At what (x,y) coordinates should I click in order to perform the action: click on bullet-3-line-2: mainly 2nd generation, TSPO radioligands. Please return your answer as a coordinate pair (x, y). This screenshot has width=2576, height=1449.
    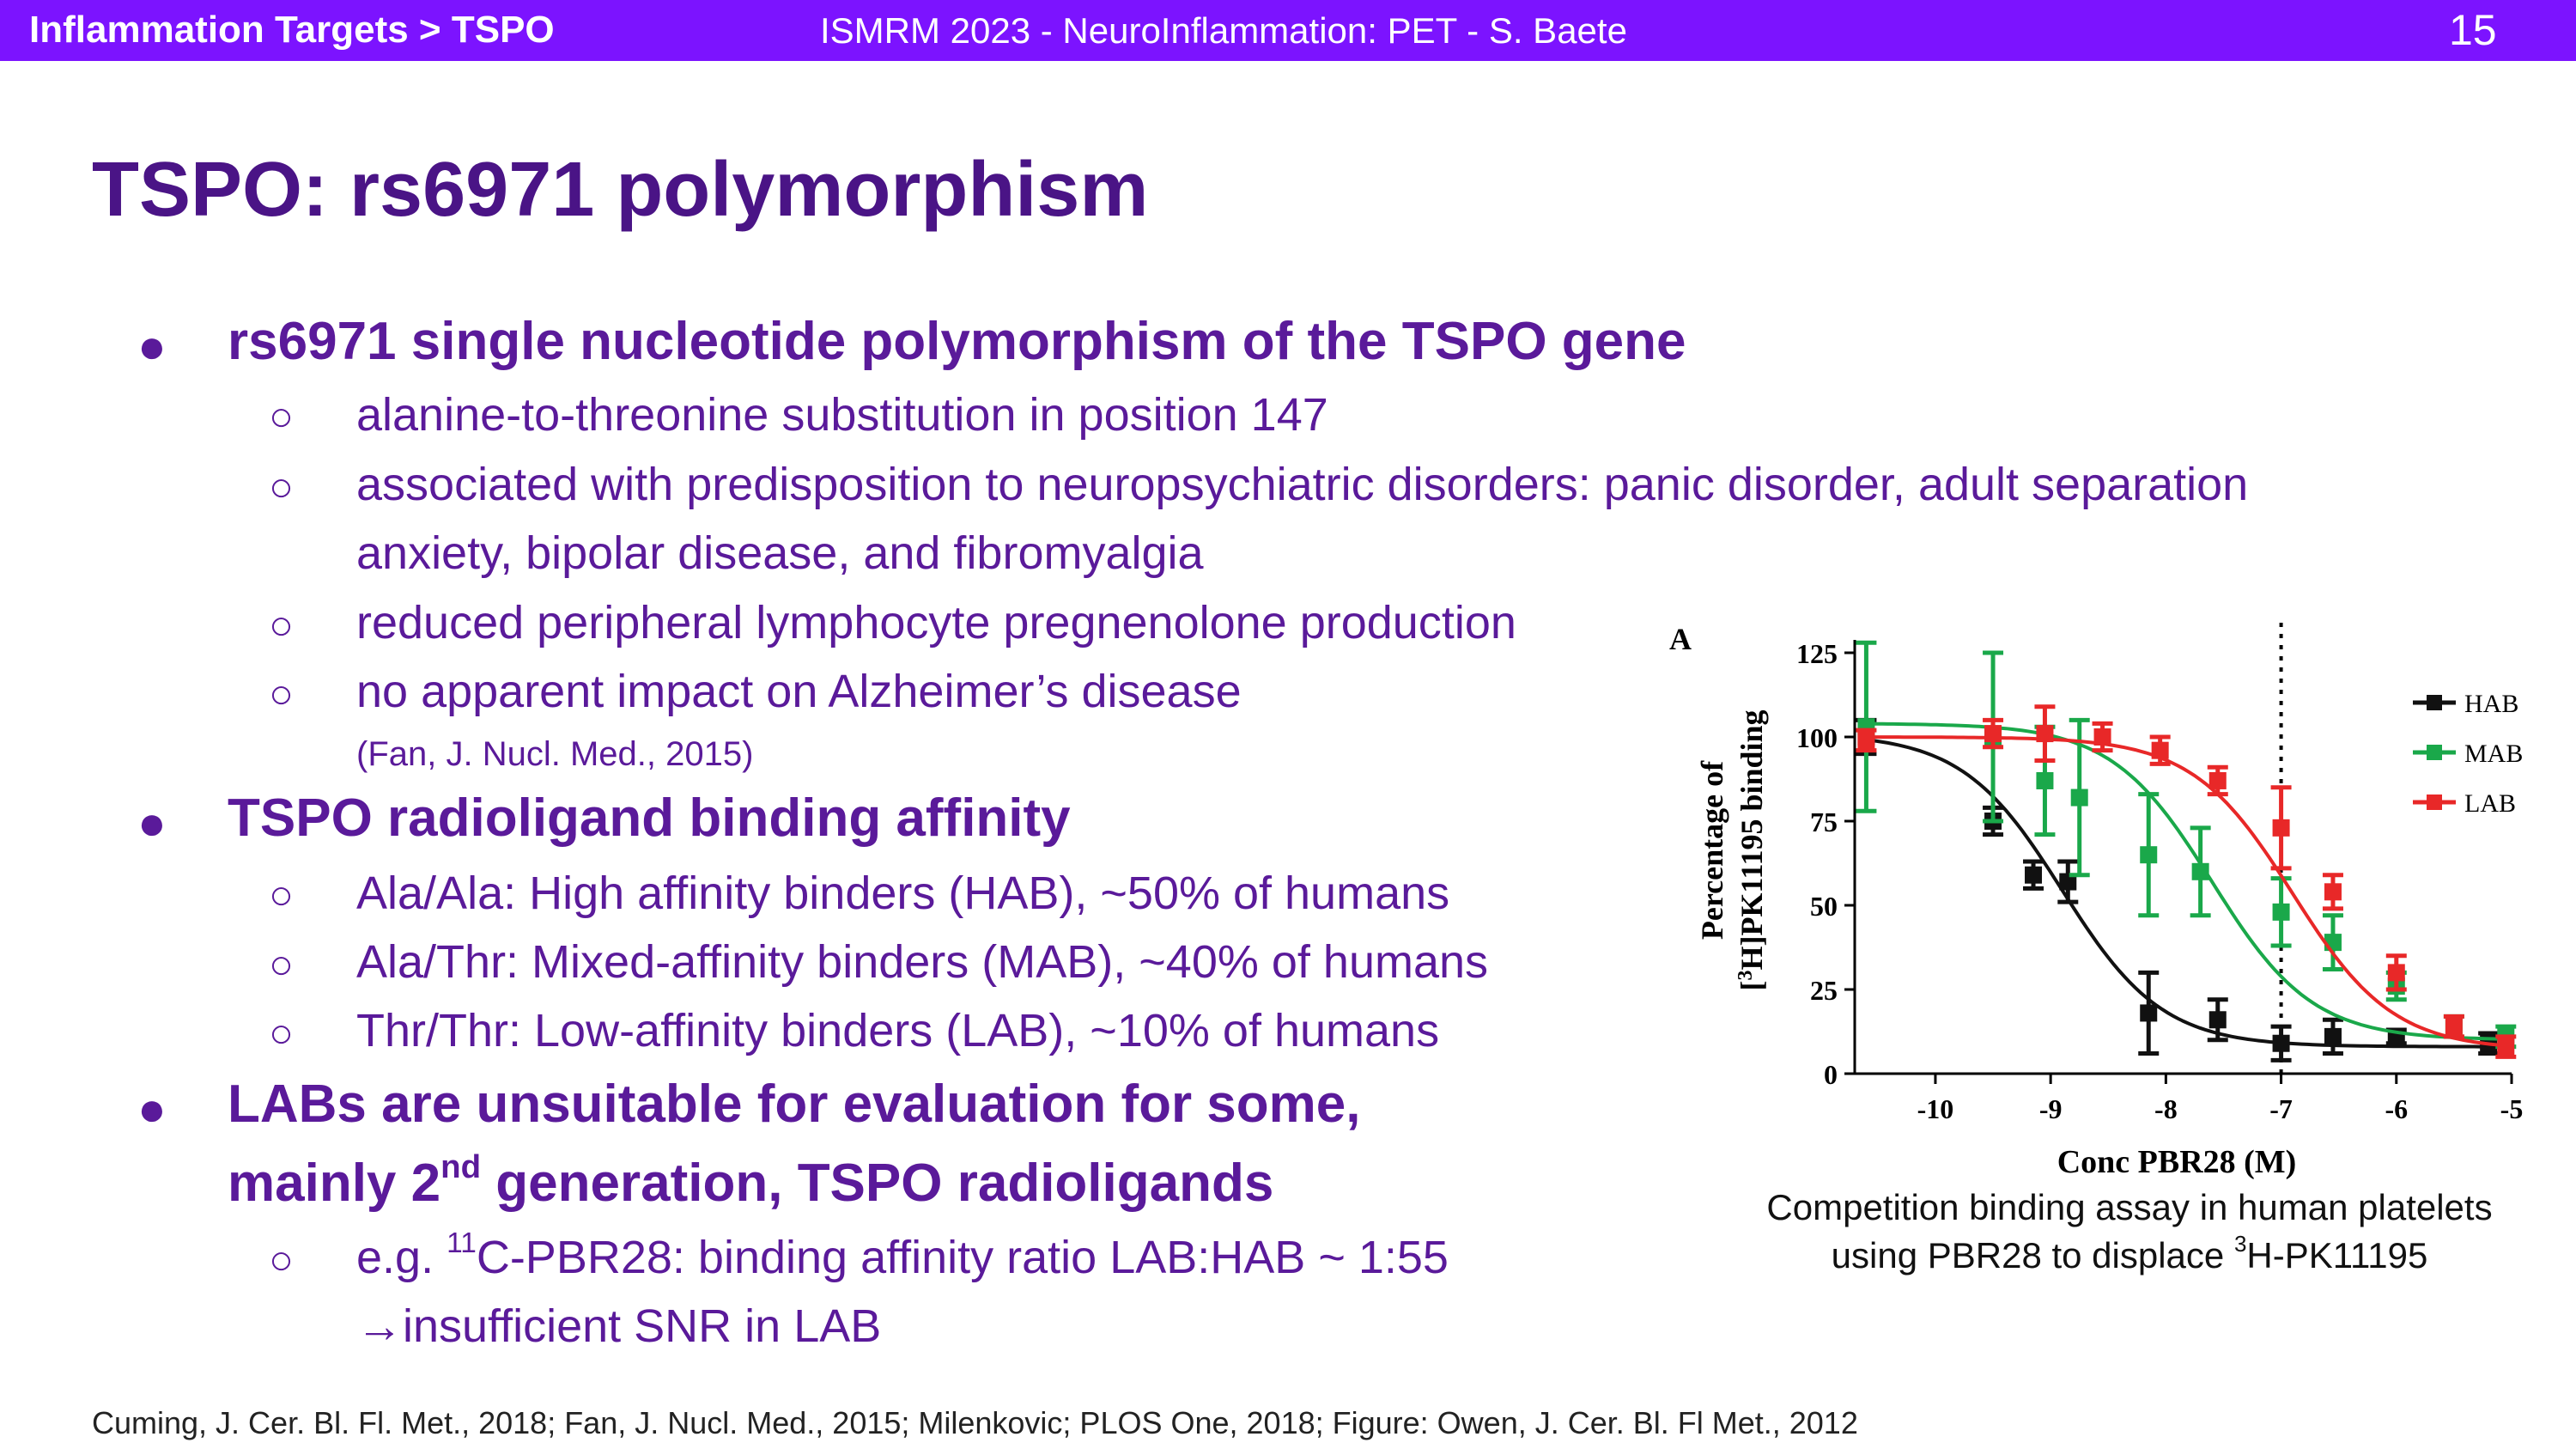
    Looking at the image, I should click on (751, 1180).